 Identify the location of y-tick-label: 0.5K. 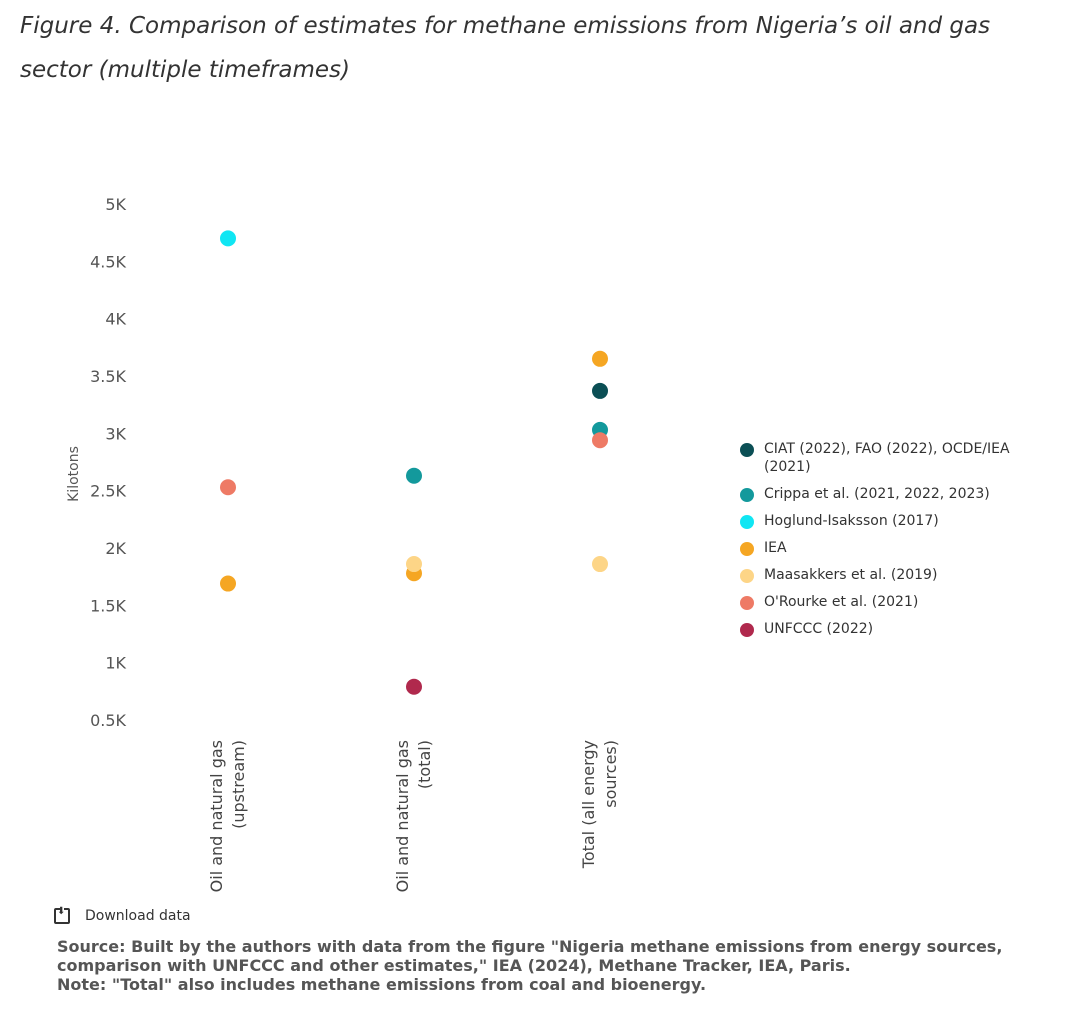
(108, 720).